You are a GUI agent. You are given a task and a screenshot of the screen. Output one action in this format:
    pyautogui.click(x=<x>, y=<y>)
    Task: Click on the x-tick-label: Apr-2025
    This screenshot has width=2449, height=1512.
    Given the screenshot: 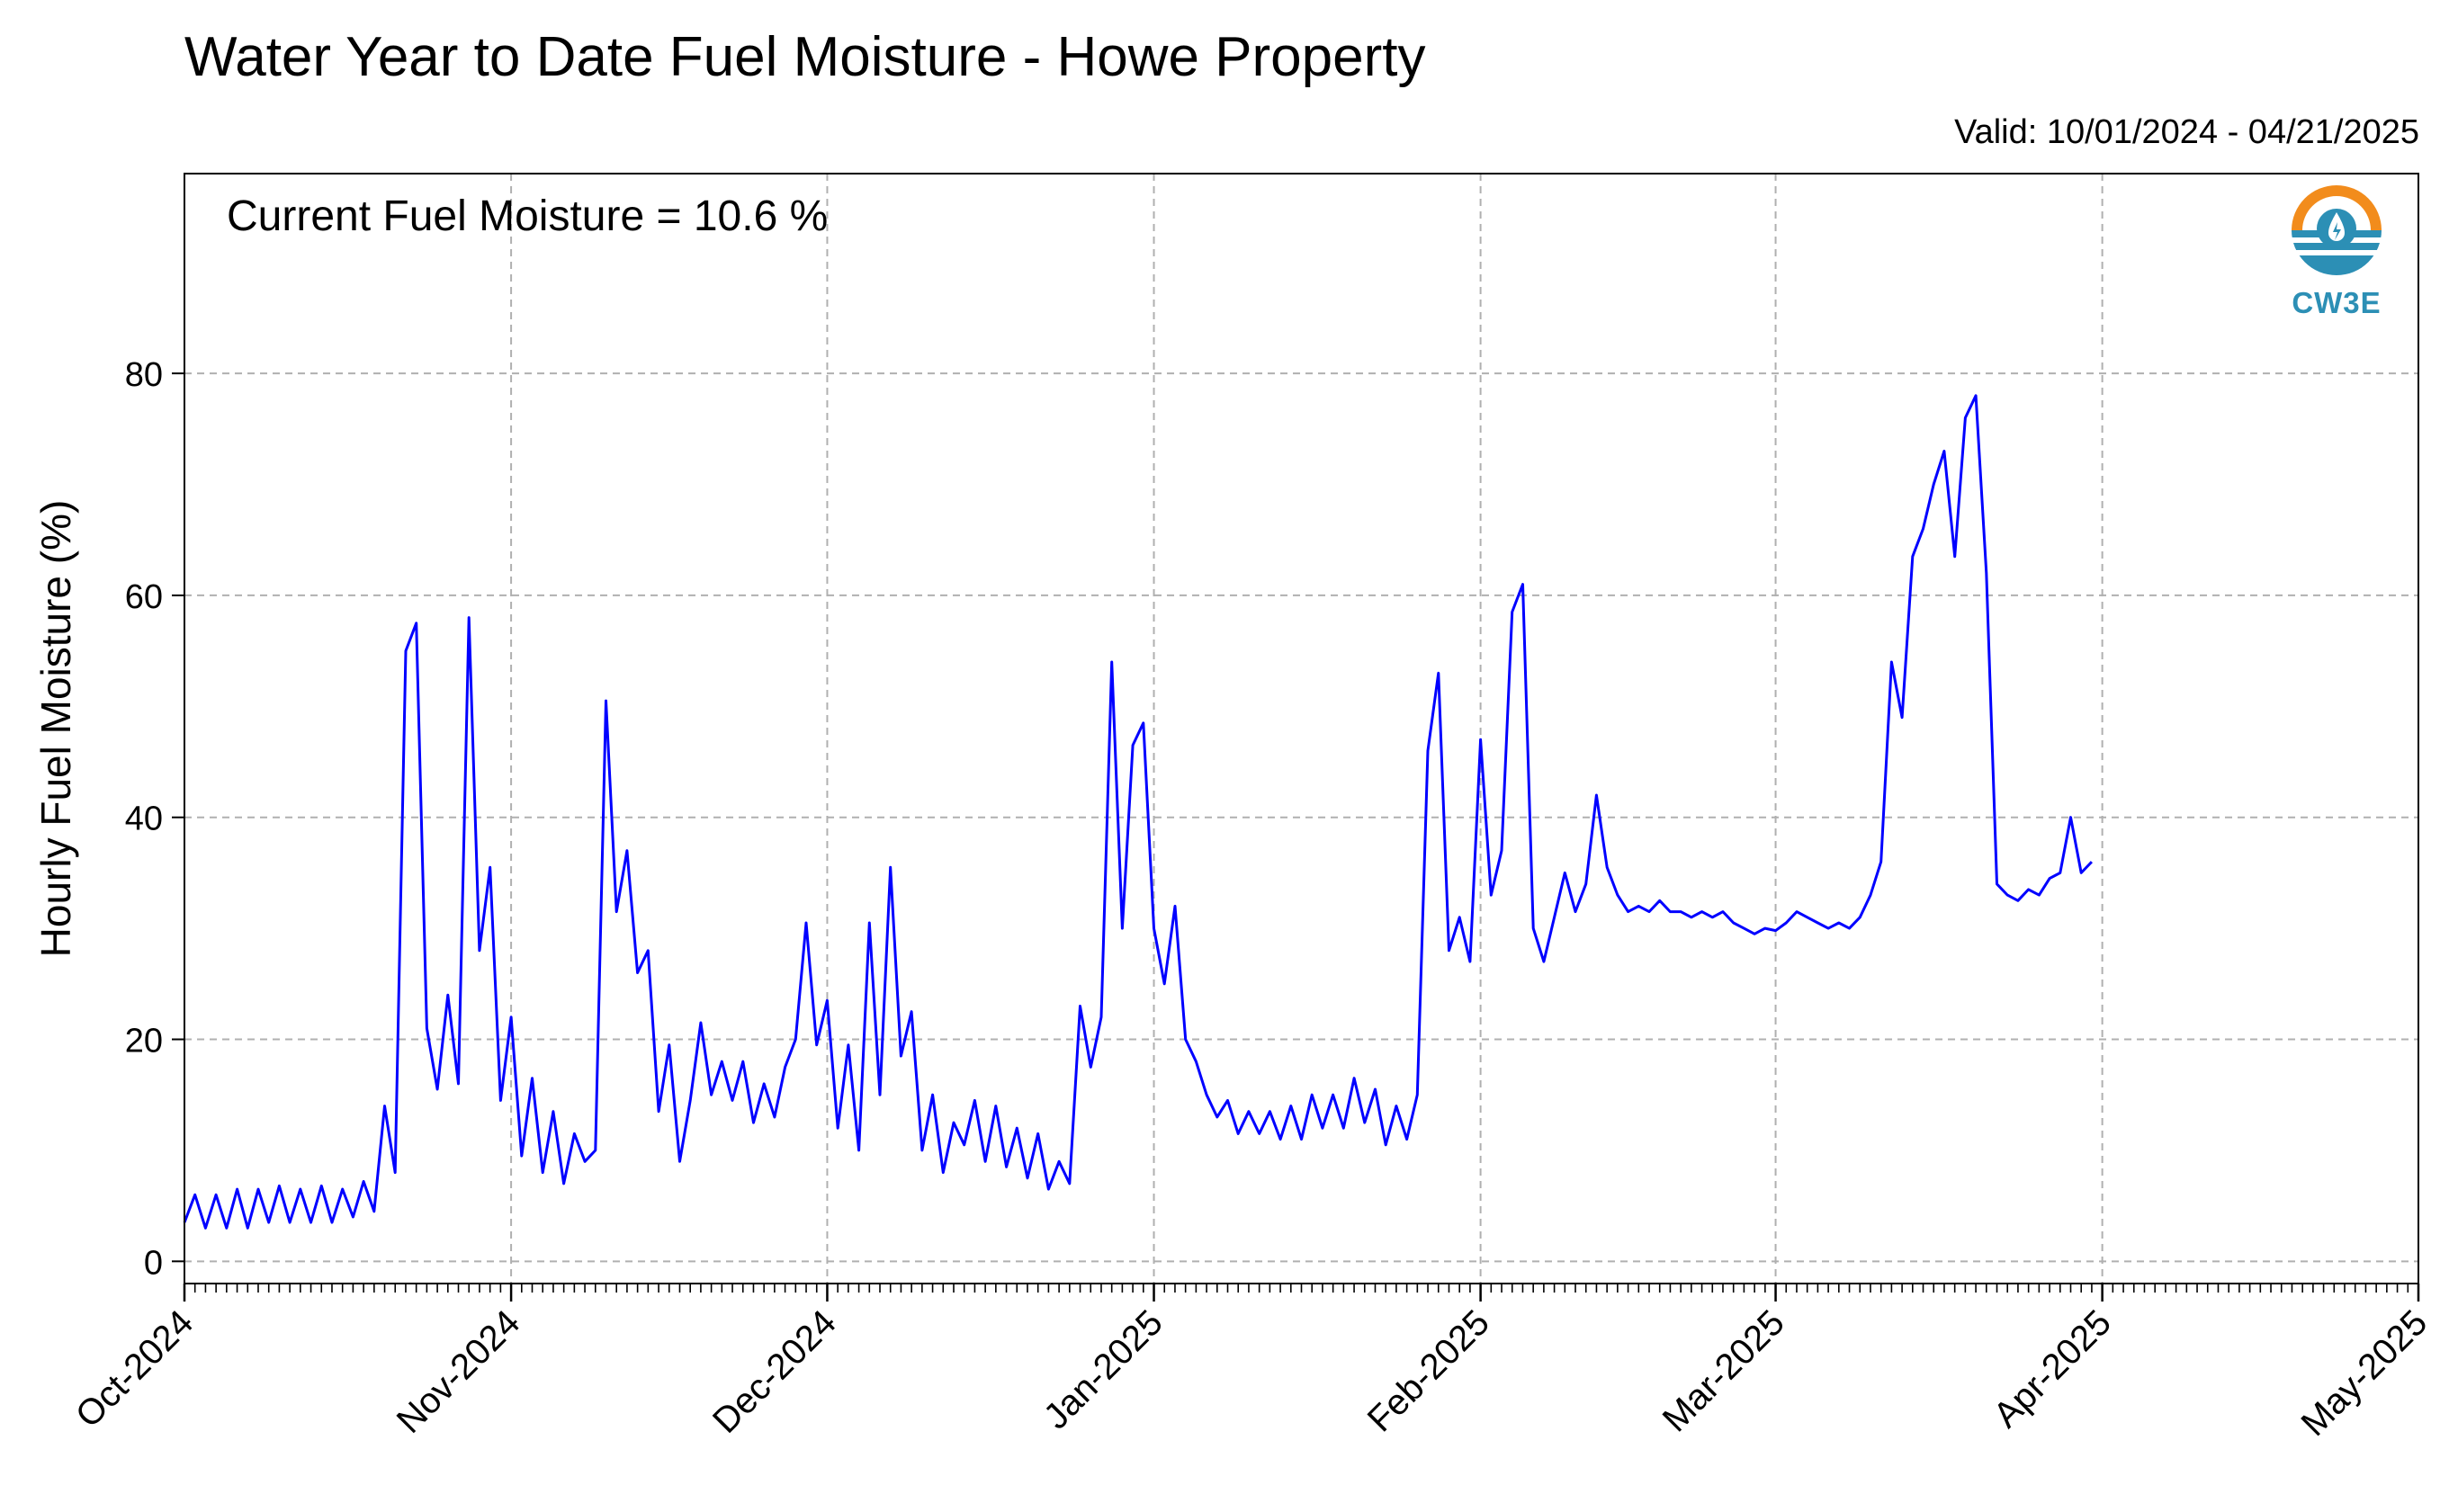 What is the action you would take?
    pyautogui.click(x=2053, y=1368)
    